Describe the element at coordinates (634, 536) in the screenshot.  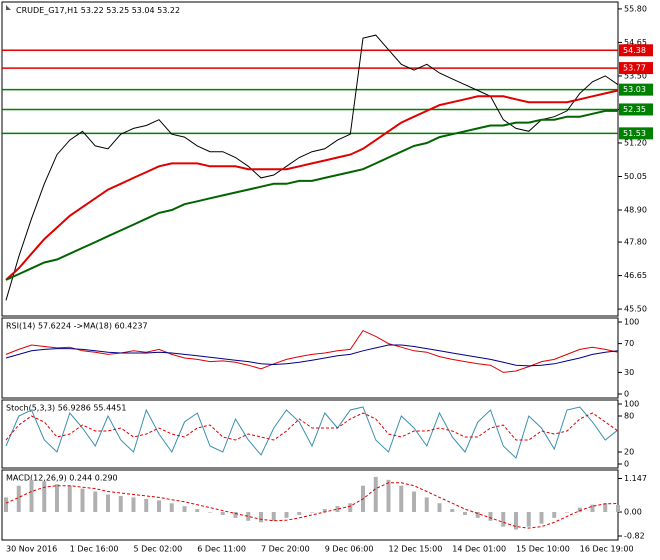
I see `y-tick-label: -0.82` at that location.